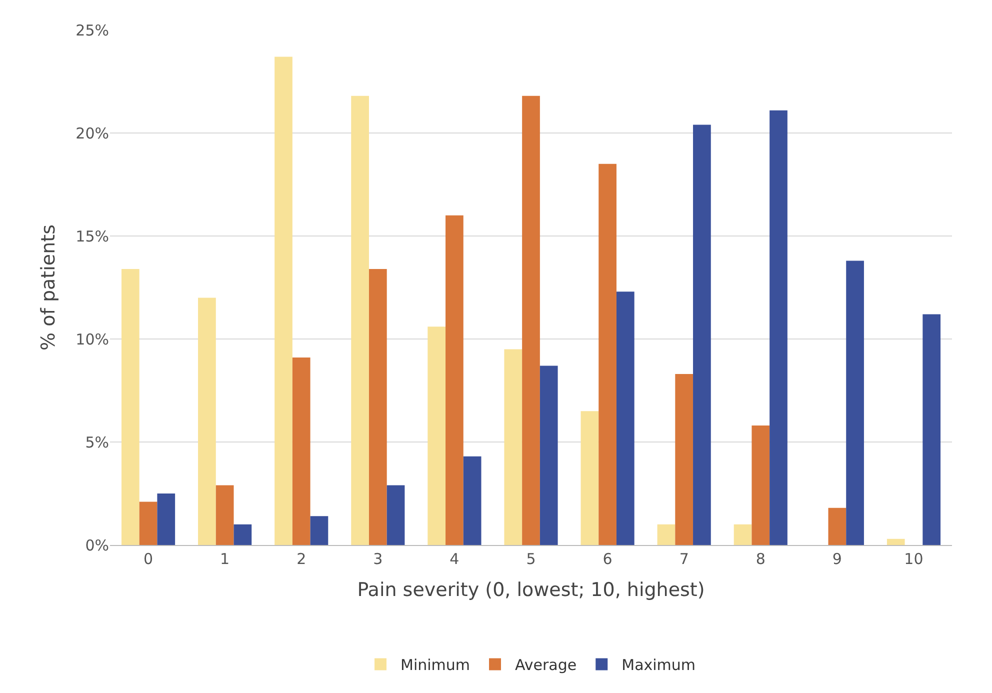 The width and height of the screenshot is (992, 693). Describe the element at coordinates (301, 559) in the screenshot. I see `x-tick-label: 2` at that location.